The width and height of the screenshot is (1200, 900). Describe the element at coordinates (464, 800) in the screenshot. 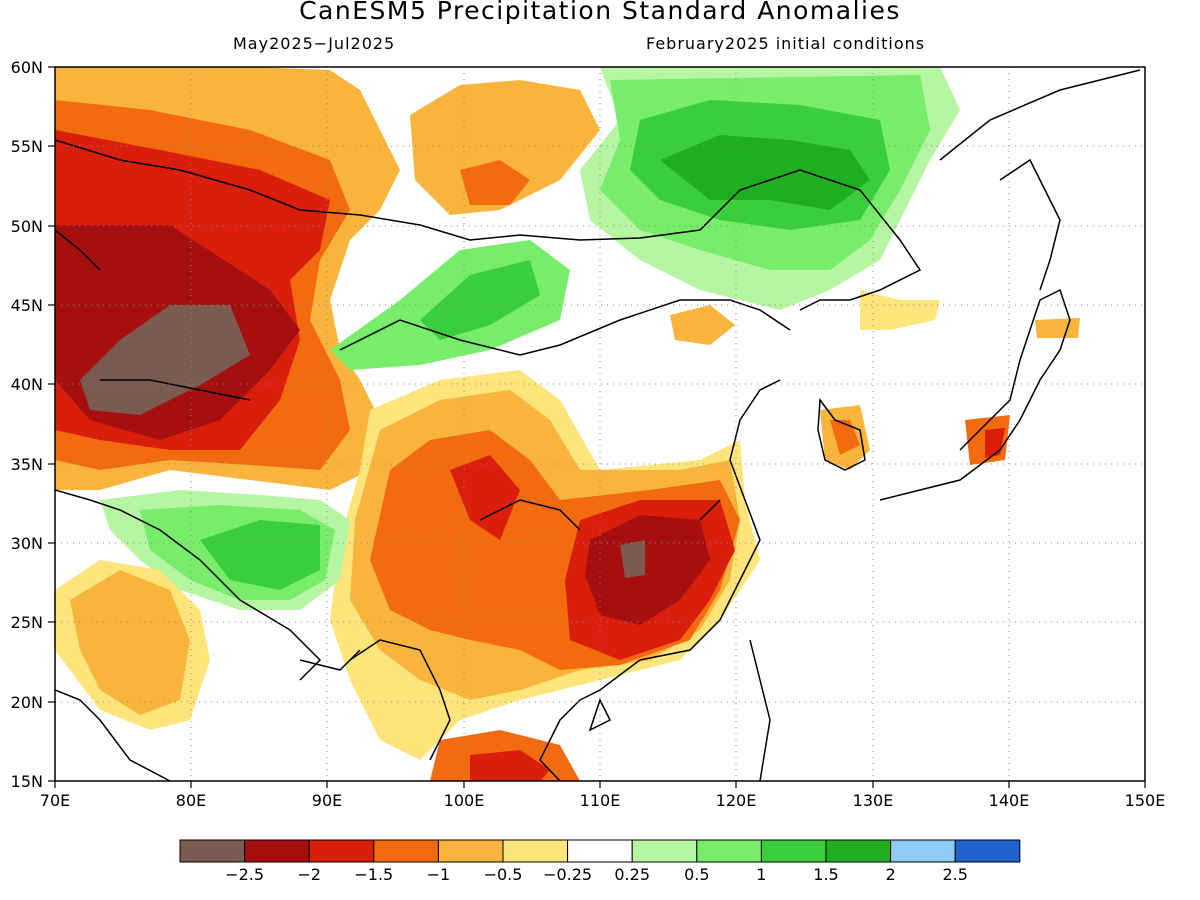

I see `lon-label: 100E` at that location.